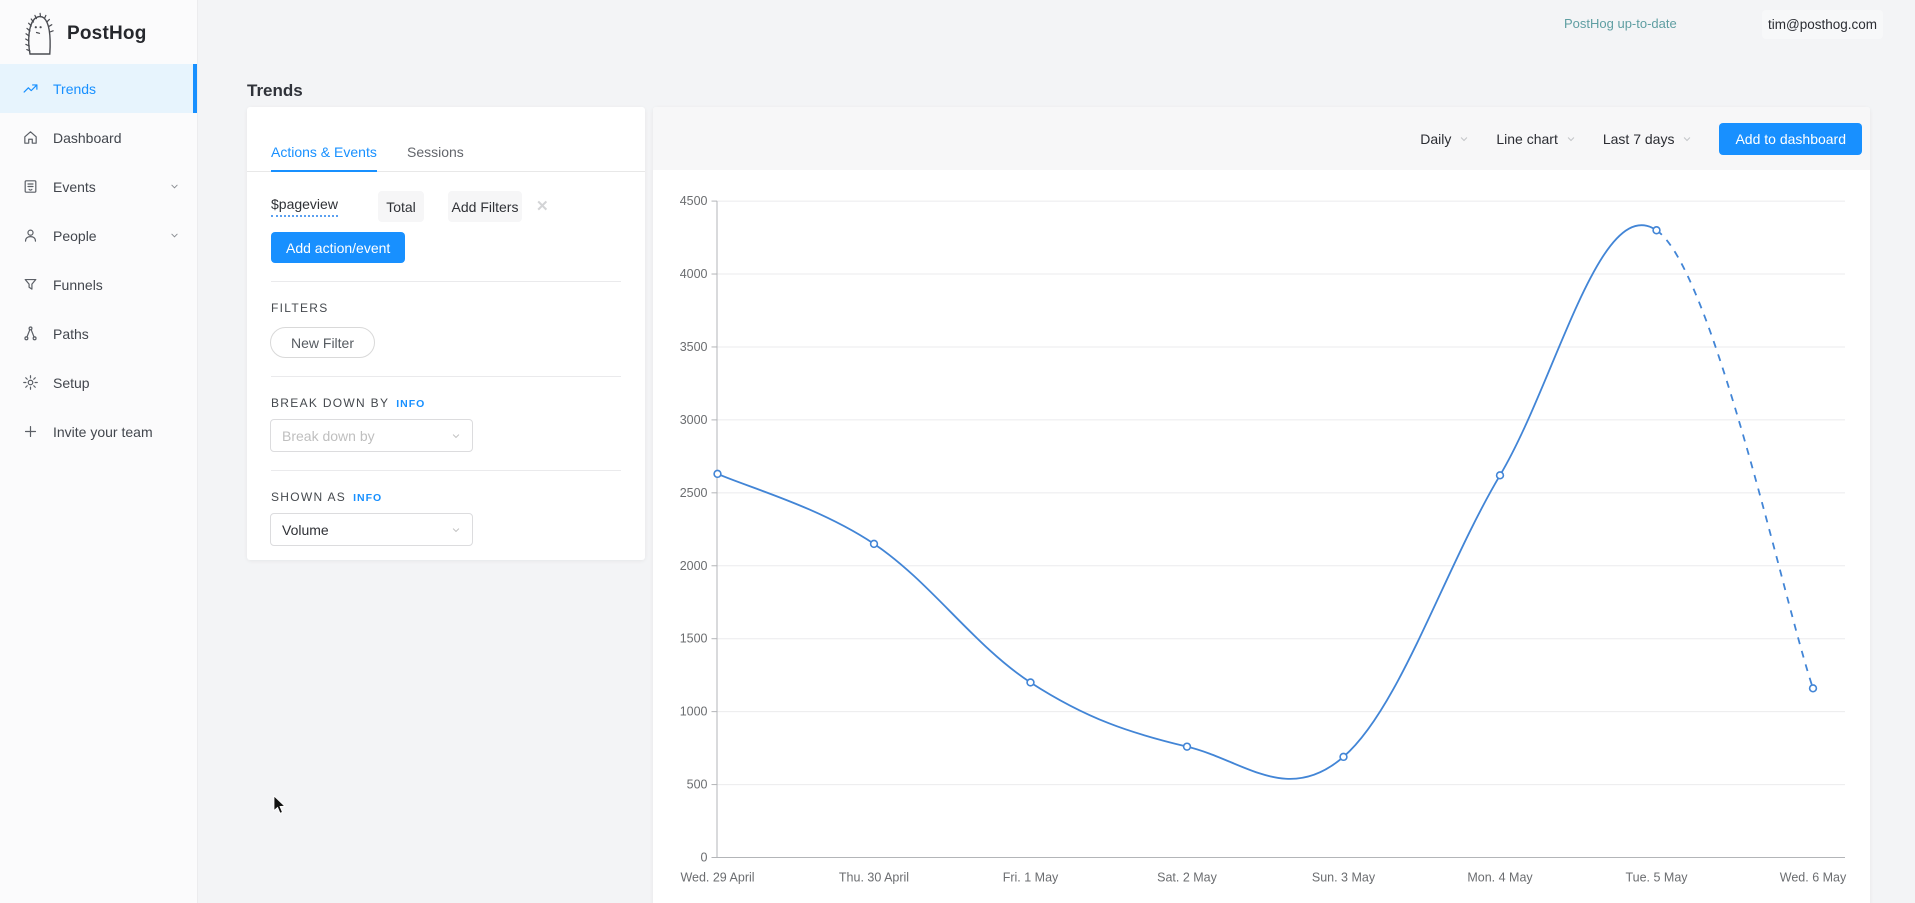 The width and height of the screenshot is (1915, 903). What do you see at coordinates (304, 206) in the screenshot?
I see `event-name: $pageview` at bounding box center [304, 206].